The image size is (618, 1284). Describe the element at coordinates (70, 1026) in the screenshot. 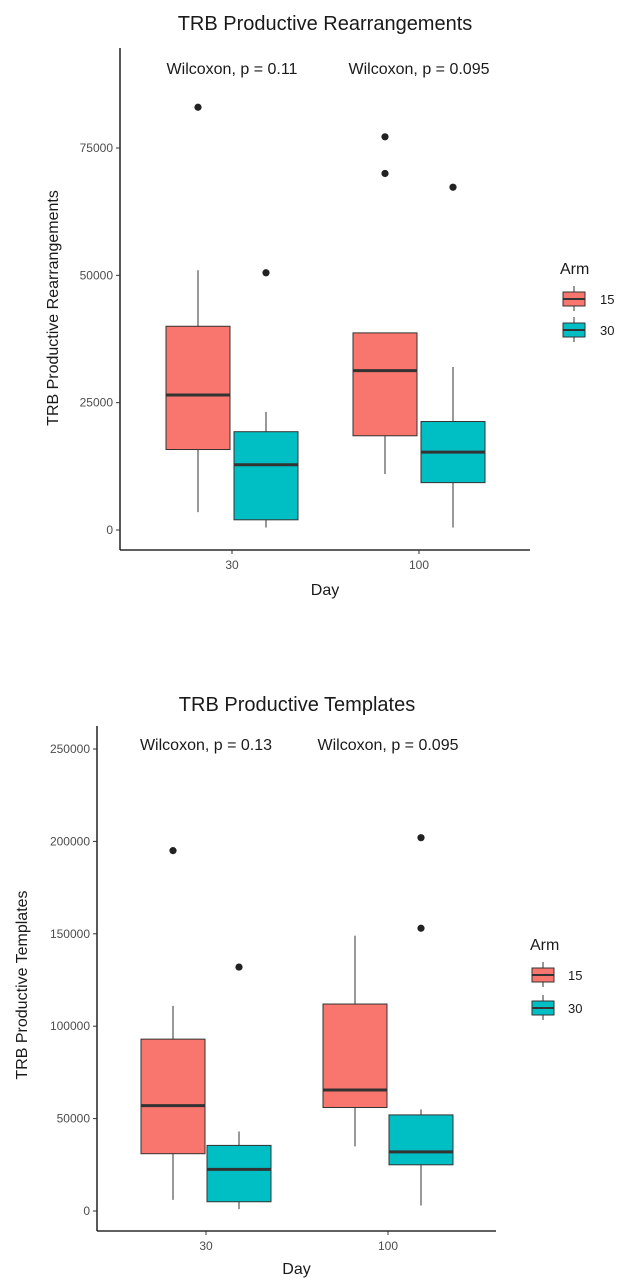

I see `y-tick-label: 100000` at that location.